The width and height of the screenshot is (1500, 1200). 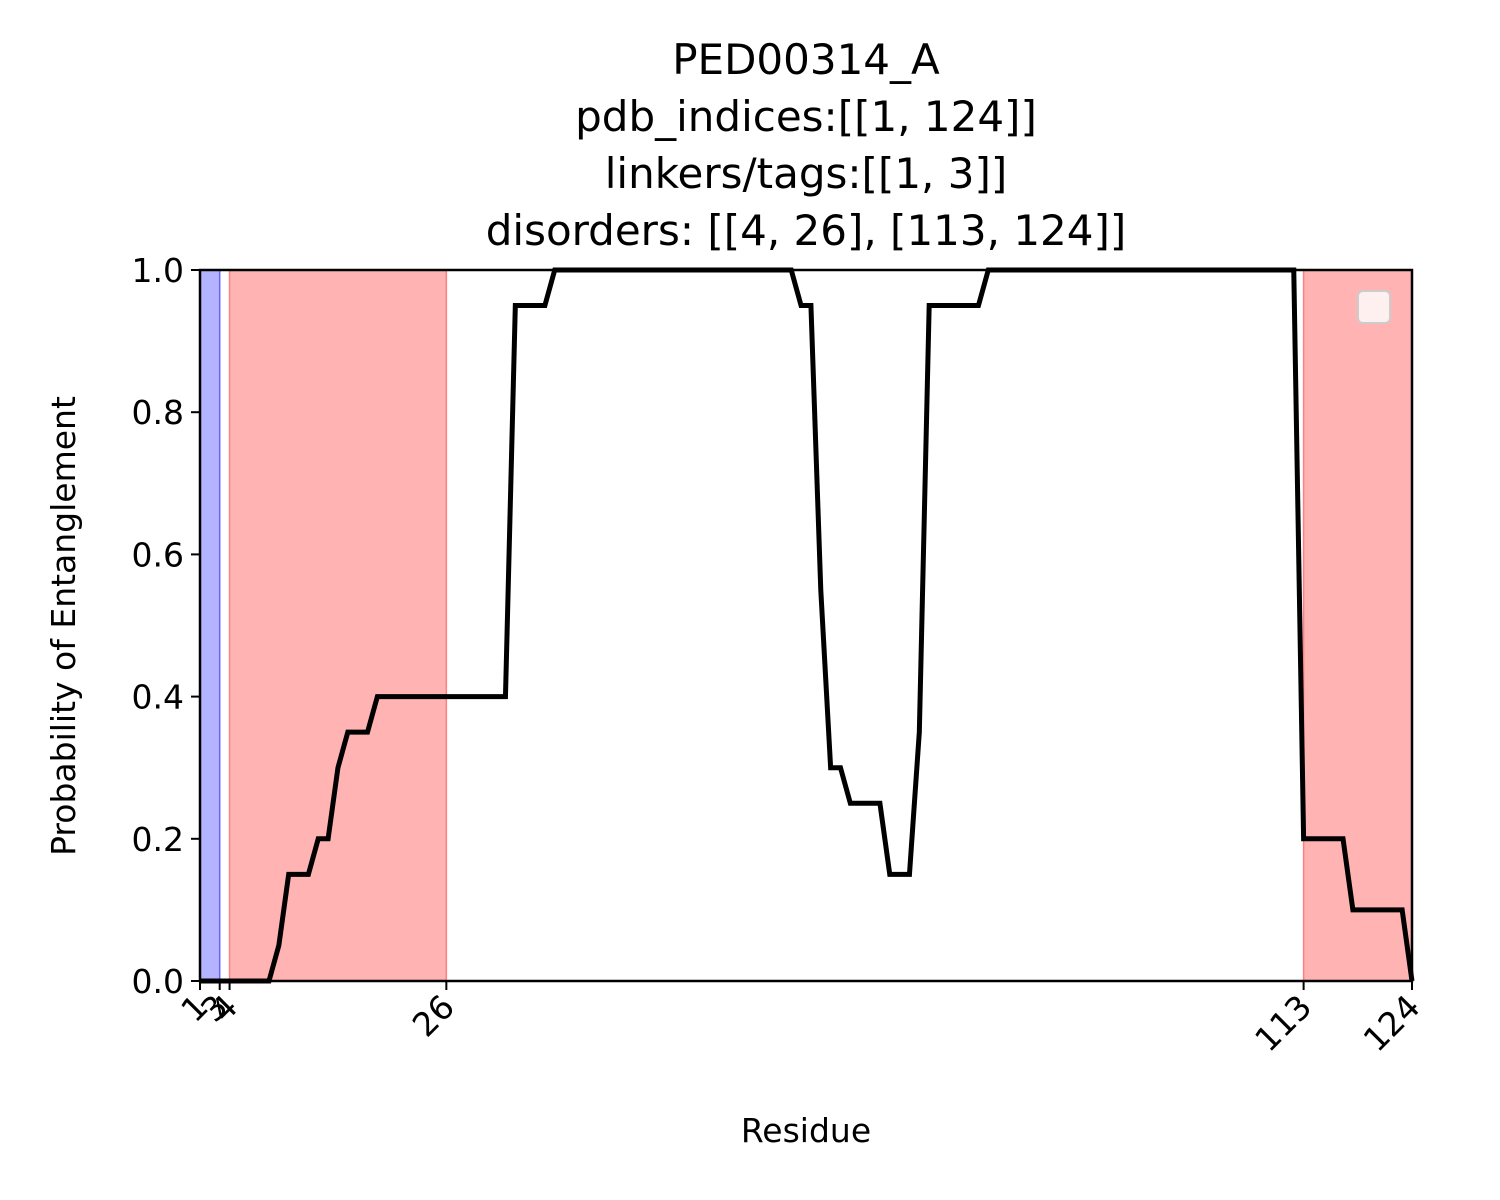 I want to click on title-line-3: linkers/tags:[[1, 3]], so click(x=806, y=173).